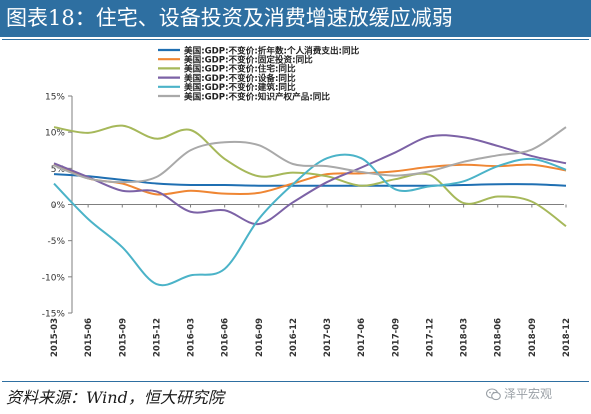  I want to click on x-tick-label: 2016-12, so click(294, 337).